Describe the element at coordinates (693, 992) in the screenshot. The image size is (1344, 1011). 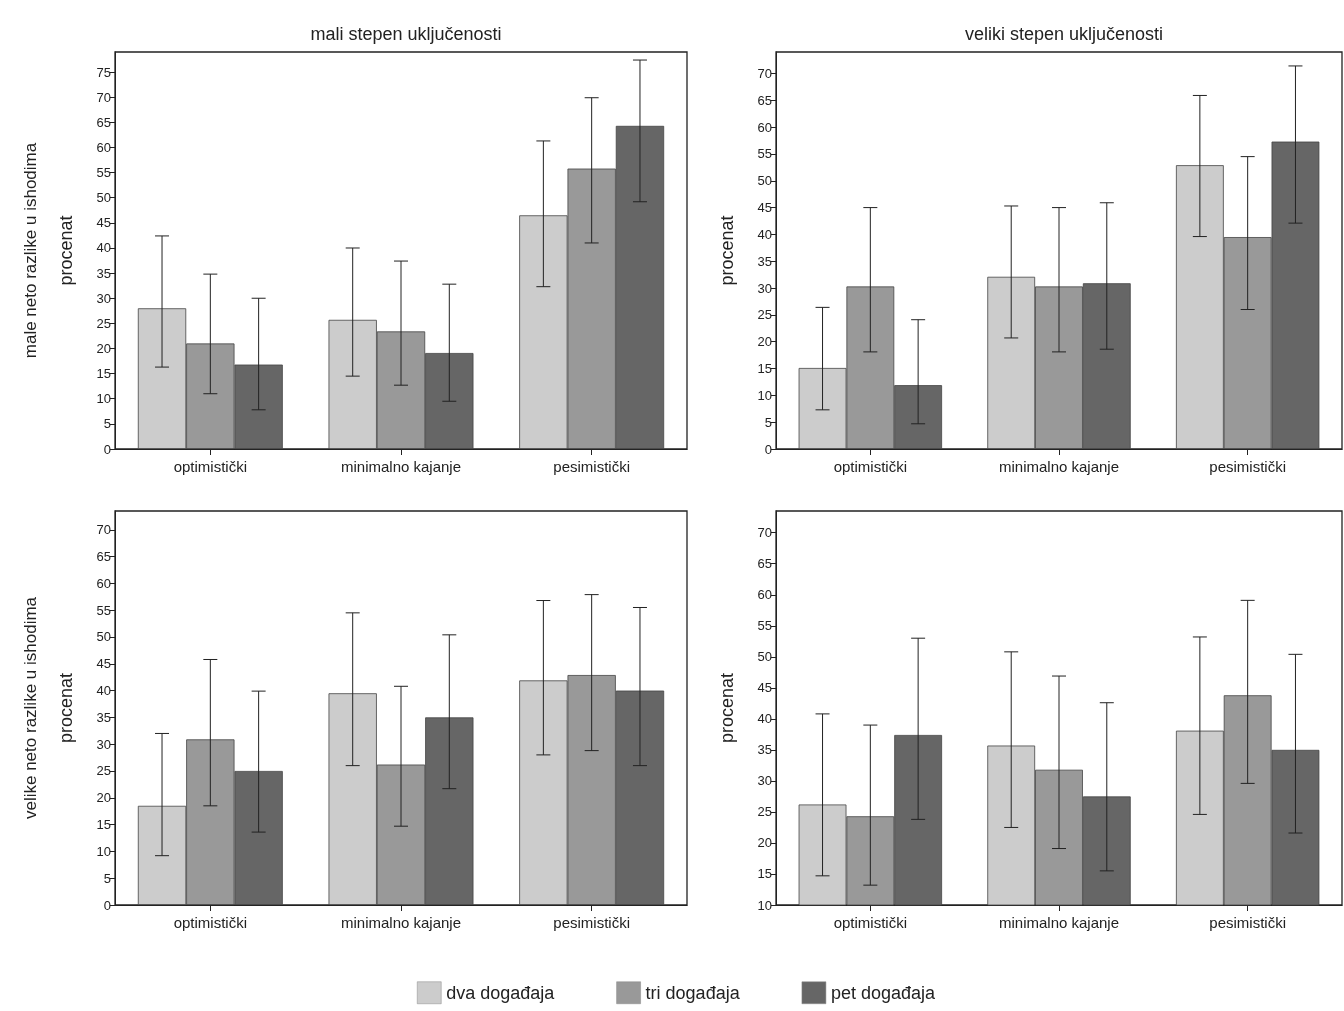
I see `legend-label: tri događaja` at that location.